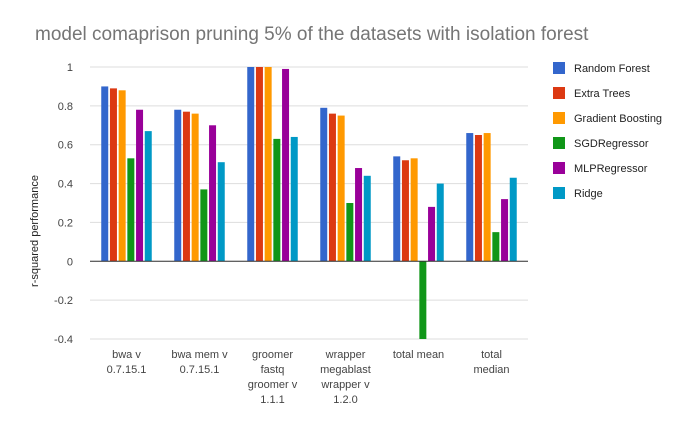 The width and height of the screenshot is (691, 427). Describe the element at coordinates (199, 362) in the screenshot. I see `x-tick-label: bwa mem v 0.7.15.1` at that location.